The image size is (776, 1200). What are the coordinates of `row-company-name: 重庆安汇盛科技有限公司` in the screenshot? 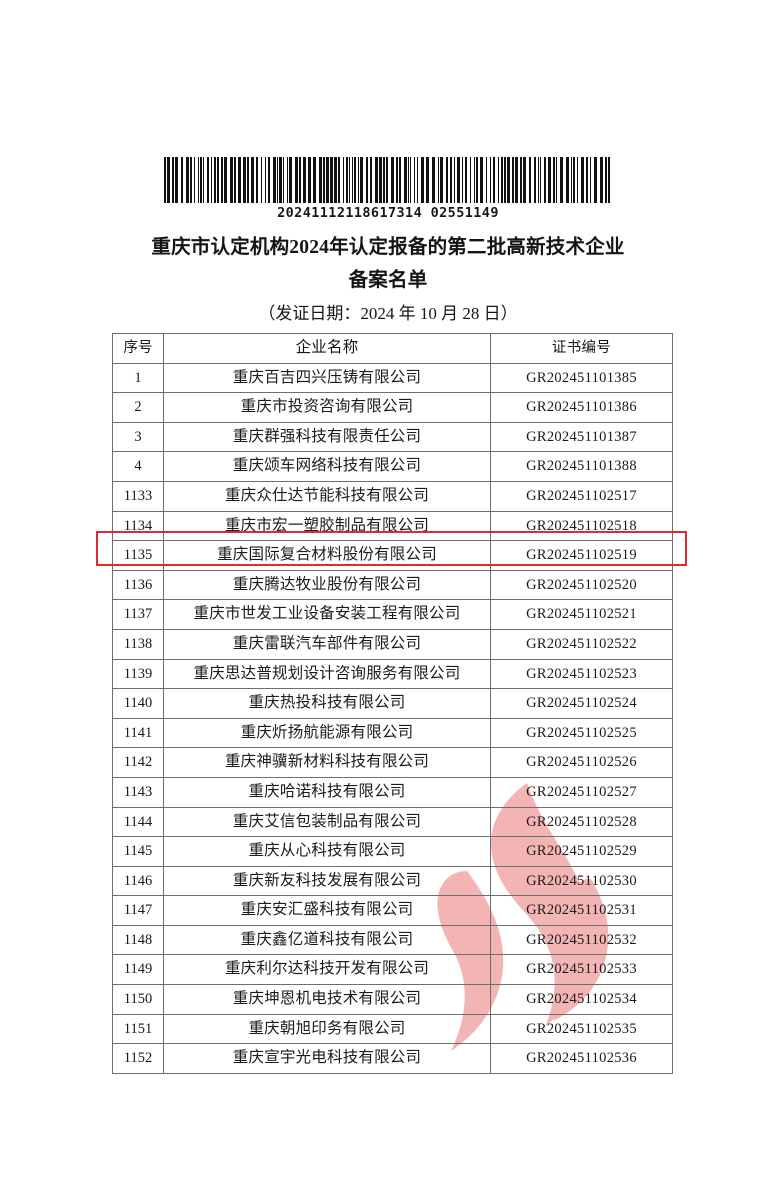 It's located at (327, 910).